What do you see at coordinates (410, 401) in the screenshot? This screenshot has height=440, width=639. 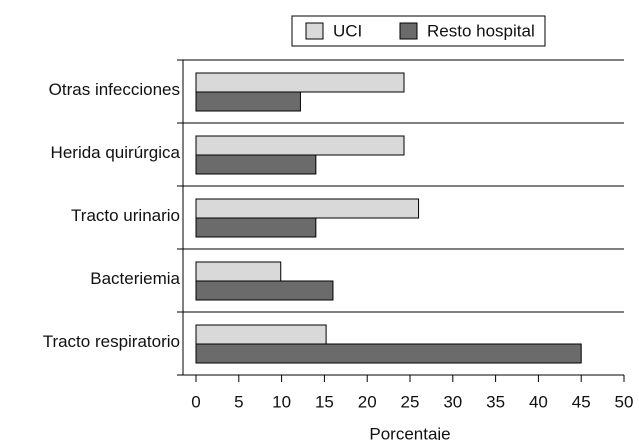 I see `x-tick-label: 25` at bounding box center [410, 401].